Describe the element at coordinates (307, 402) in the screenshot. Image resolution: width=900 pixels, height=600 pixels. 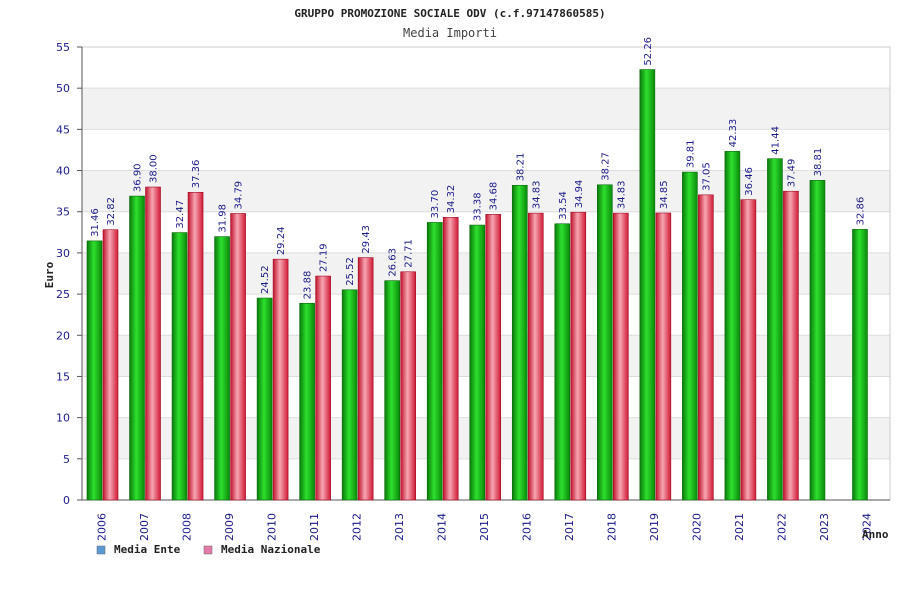
I see `bar-media-ente-2011` at that location.